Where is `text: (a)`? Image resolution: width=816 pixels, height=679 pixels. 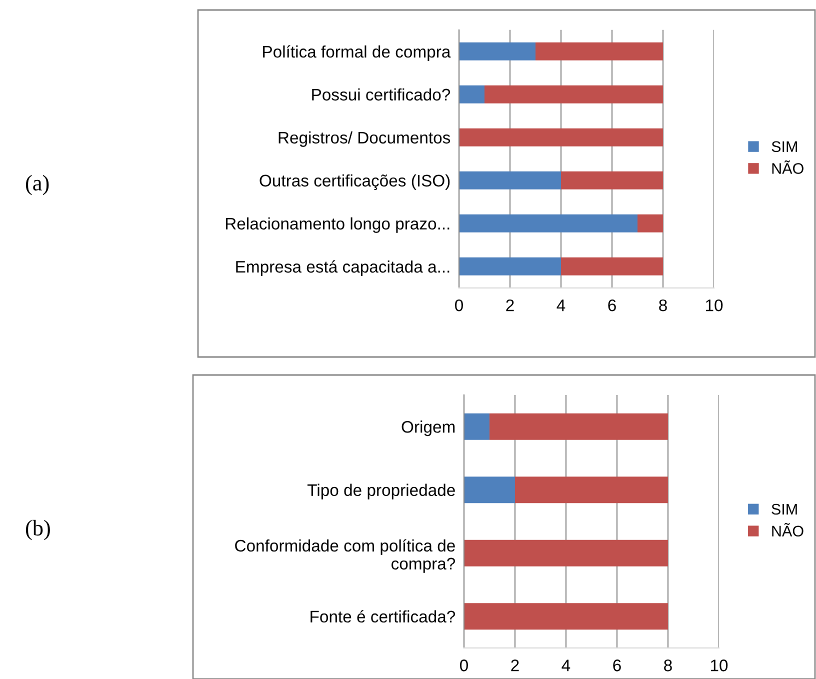
text: (a) is located at coordinates (37, 185).